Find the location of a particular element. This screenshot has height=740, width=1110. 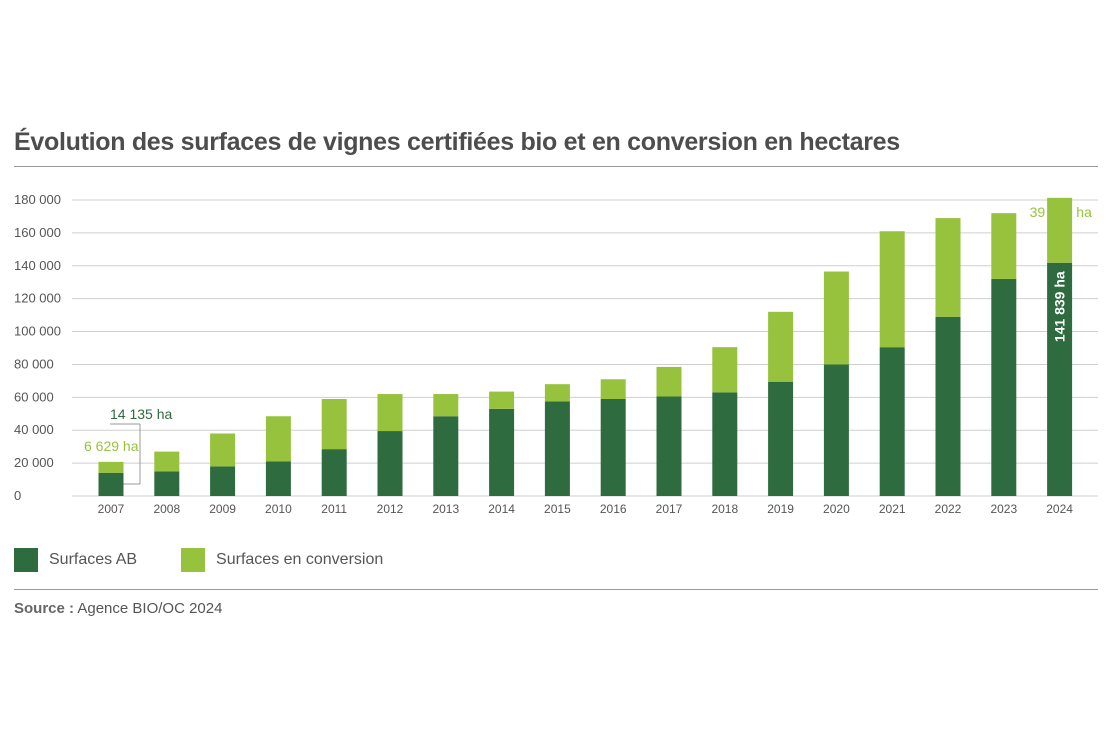

source-note: Source : Agence BIO/OC 2024 is located at coordinates (118, 608).